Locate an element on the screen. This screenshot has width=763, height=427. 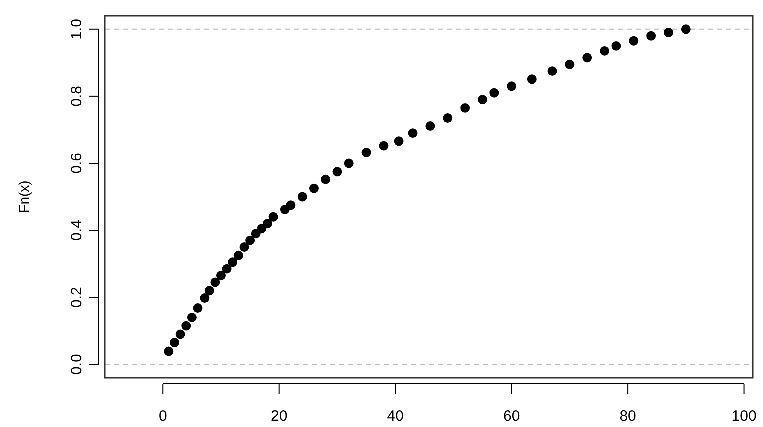
x-tick-label: 40 is located at coordinates (395, 416).